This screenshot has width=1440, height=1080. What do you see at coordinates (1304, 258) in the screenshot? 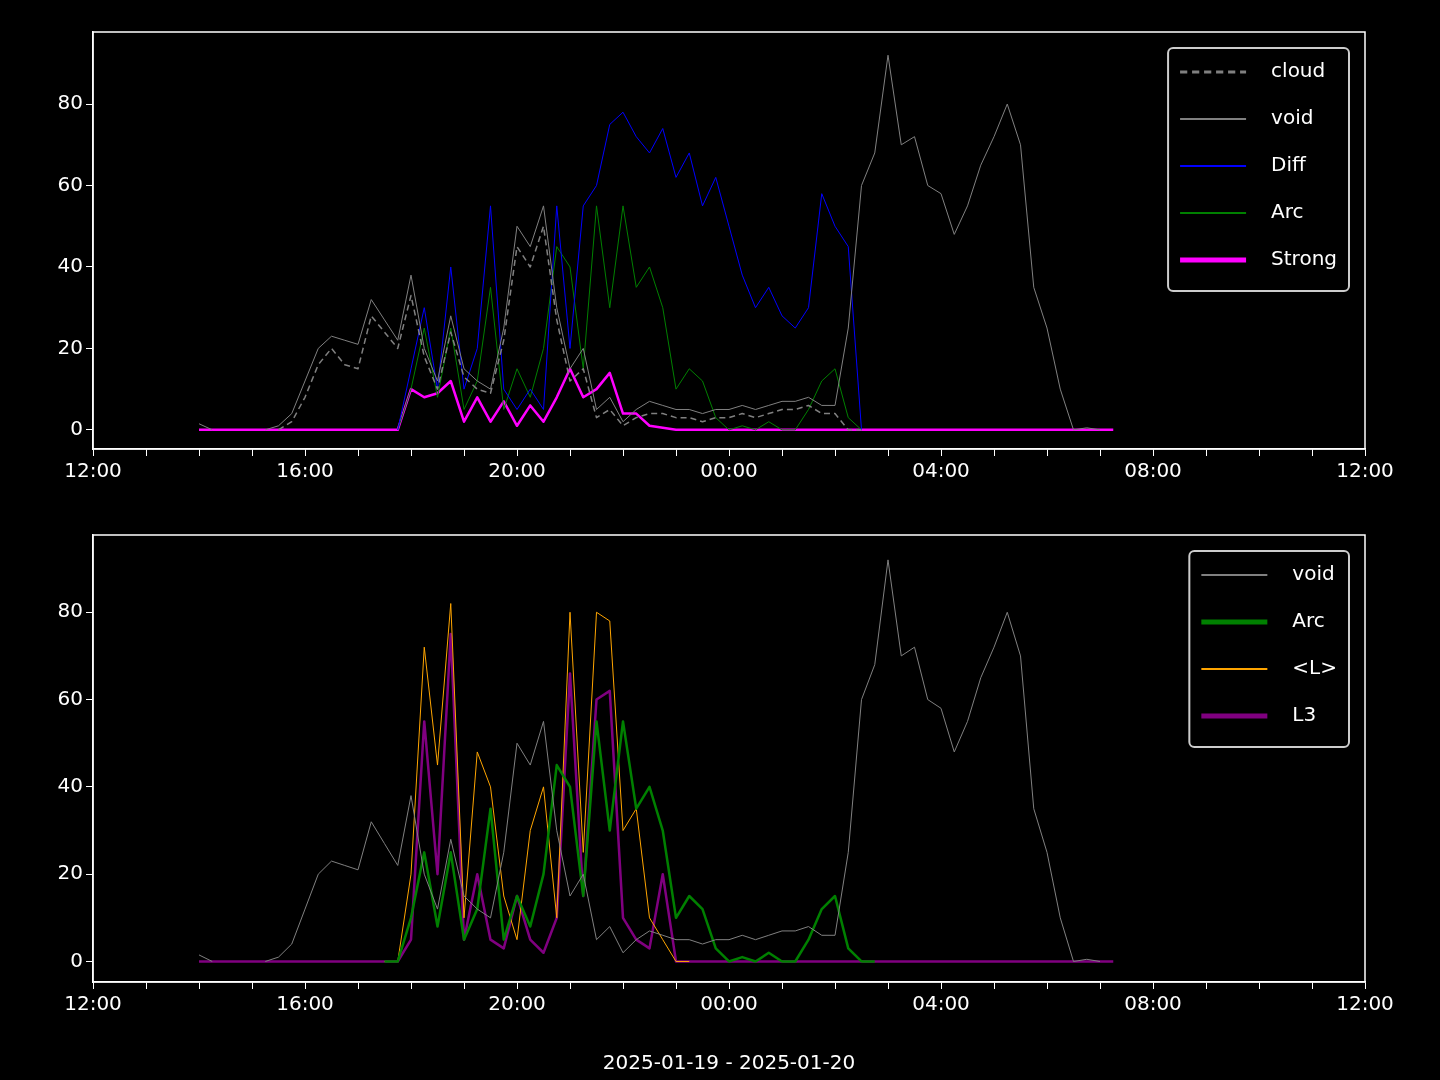
I see `legend-label: Strong` at bounding box center [1304, 258].